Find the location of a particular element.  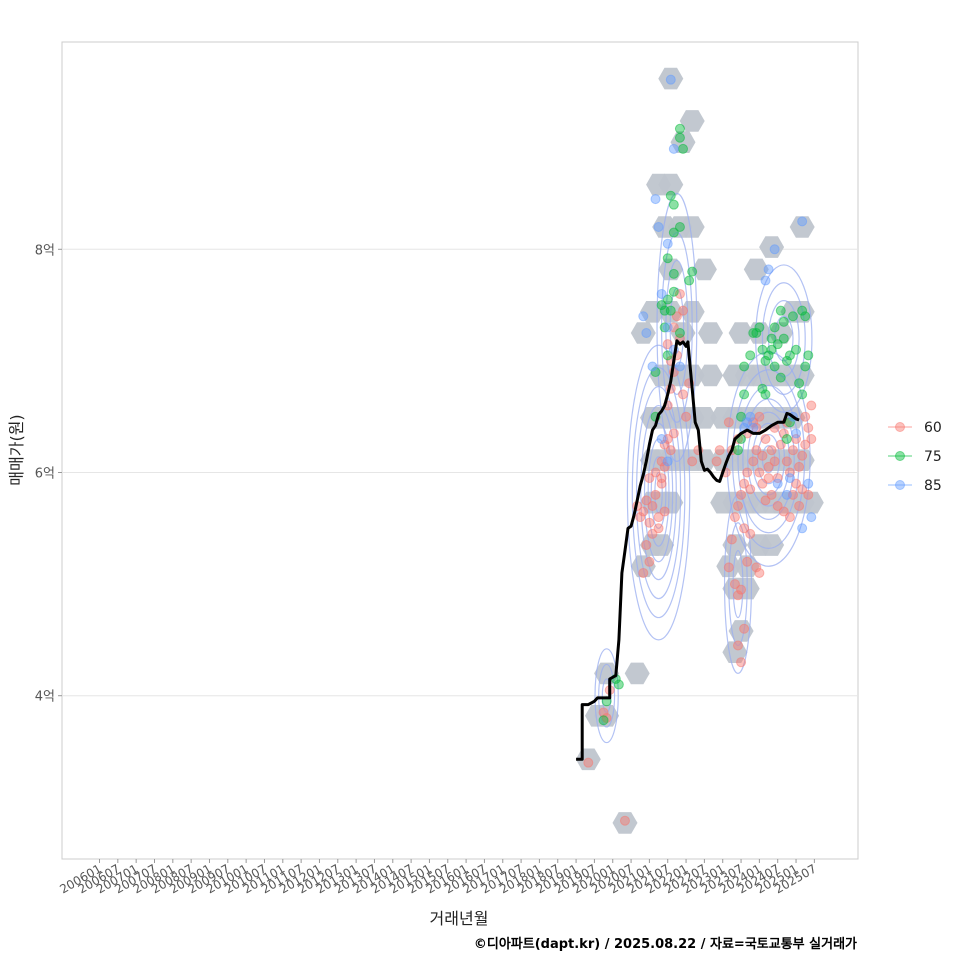

legend-label: 75 is located at coordinates (933, 457).